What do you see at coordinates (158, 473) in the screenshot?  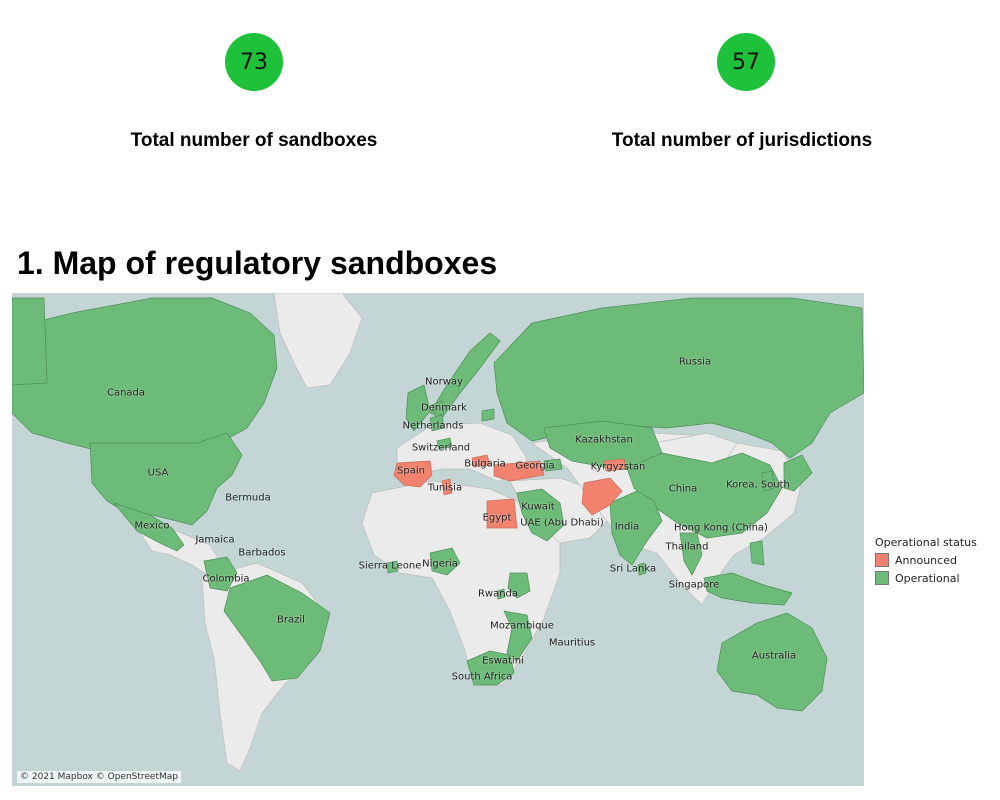 I see `country-label-usa: USA` at bounding box center [158, 473].